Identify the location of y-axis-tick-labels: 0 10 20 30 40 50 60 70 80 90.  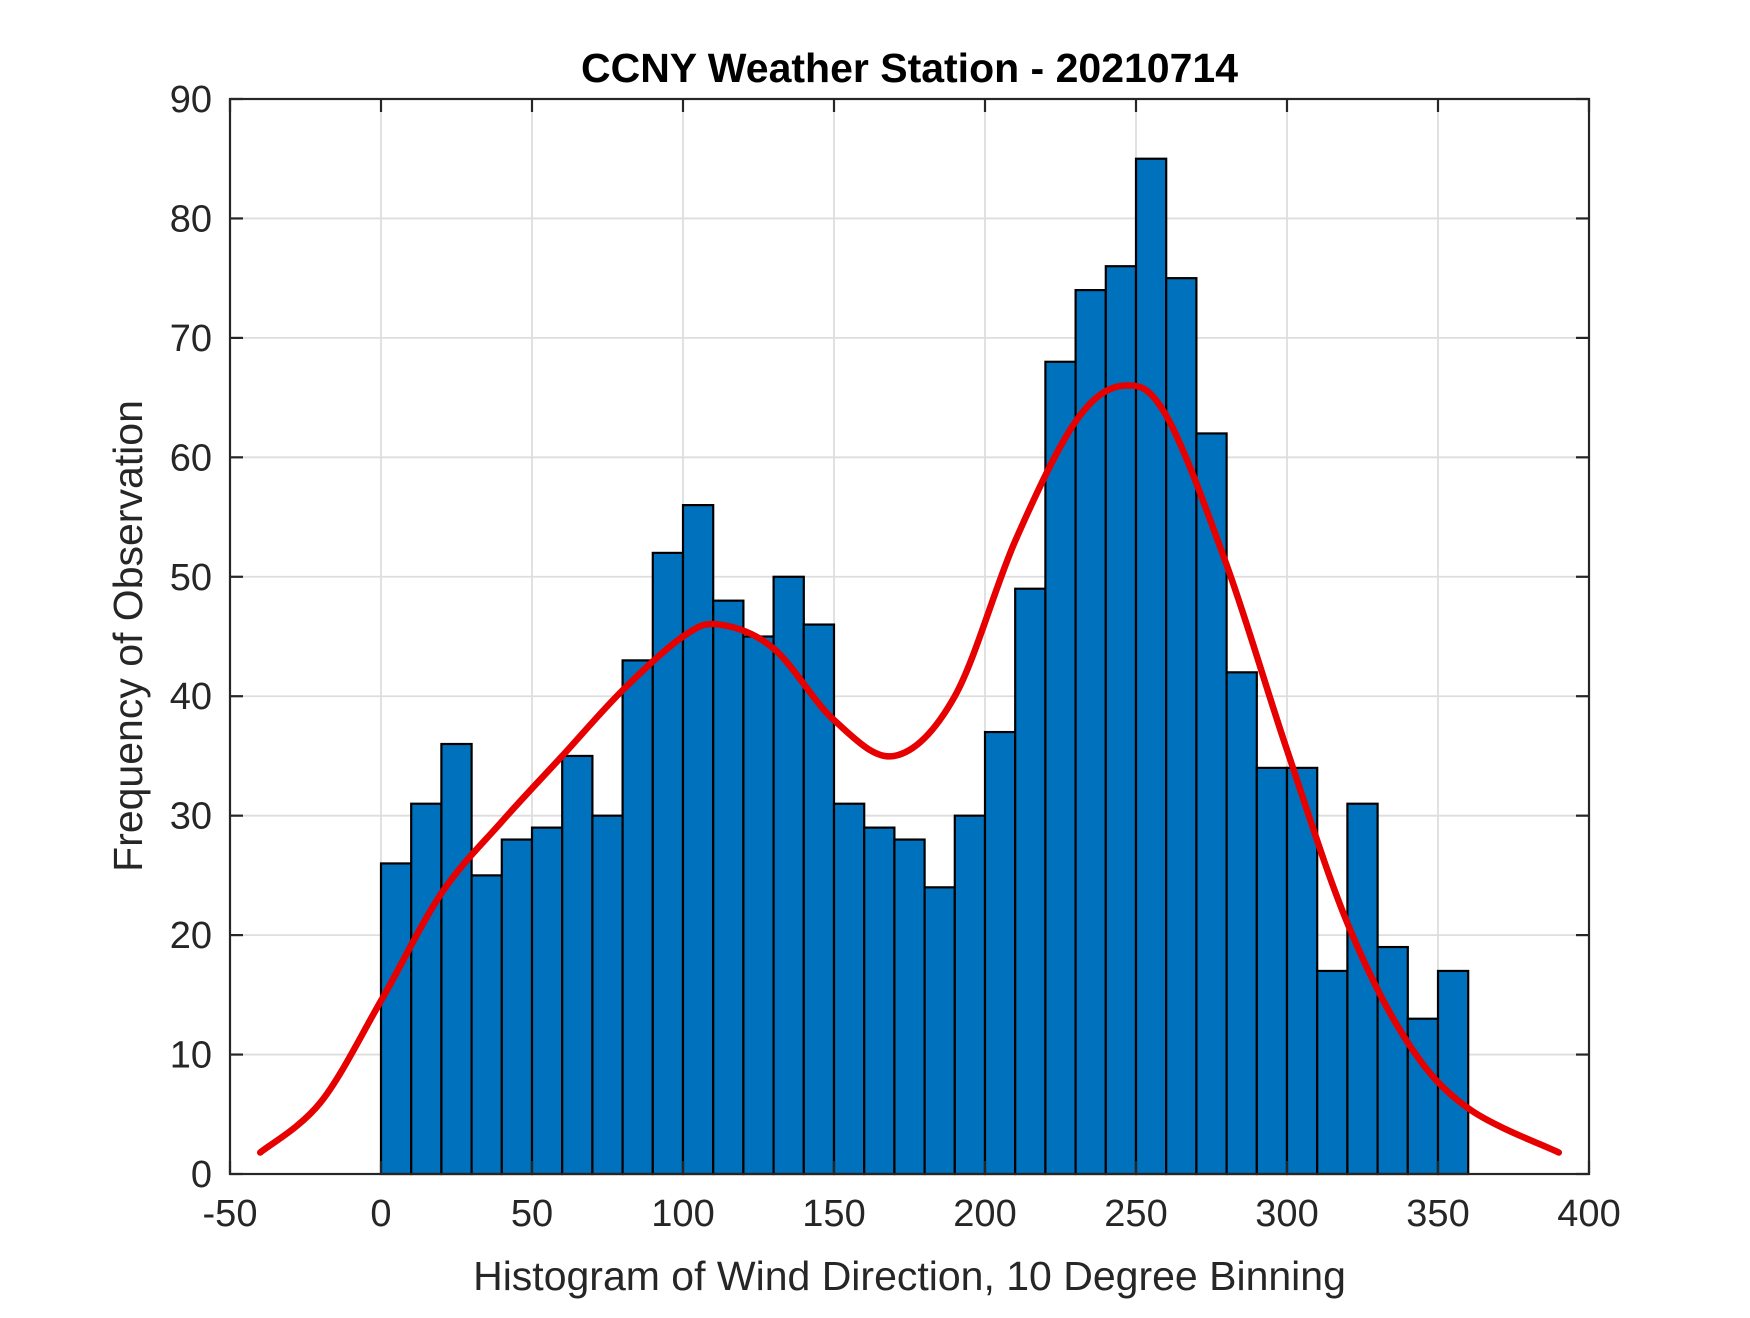
(191, 637).